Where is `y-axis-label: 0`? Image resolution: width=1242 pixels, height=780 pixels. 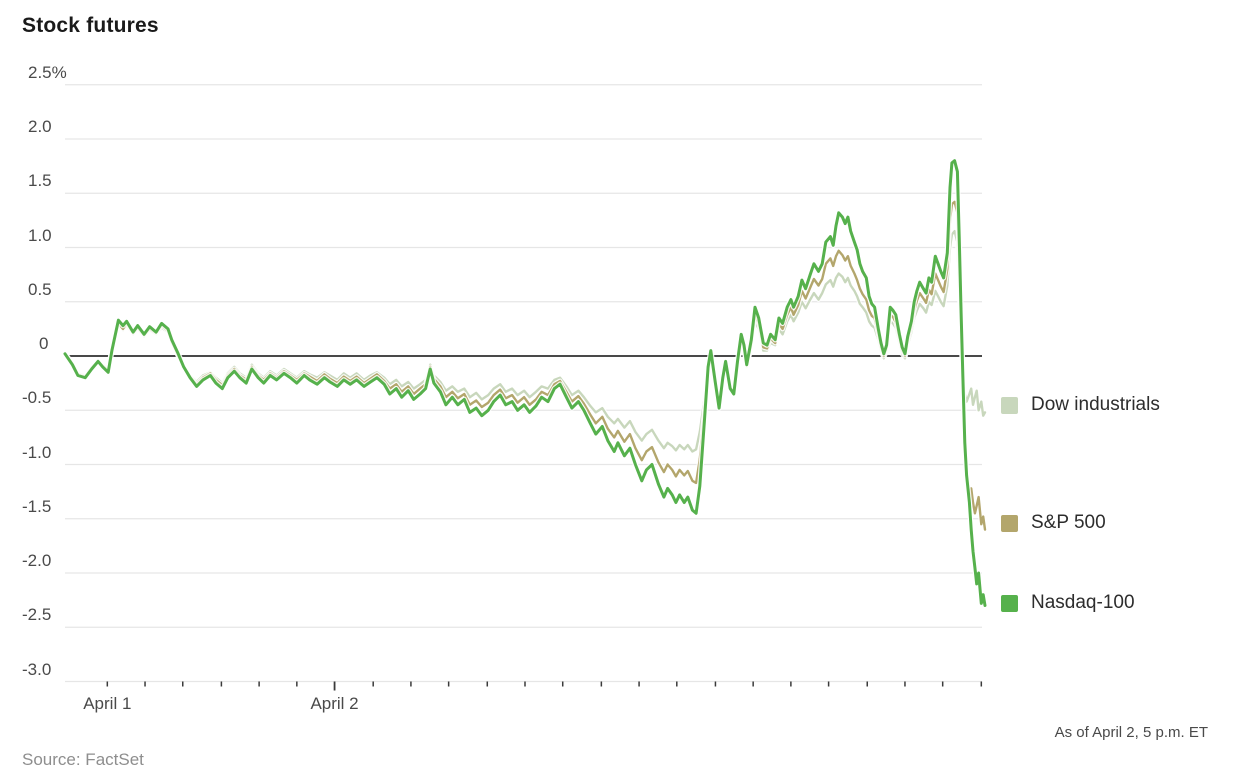
y-axis-label: 0 is located at coordinates (44, 343).